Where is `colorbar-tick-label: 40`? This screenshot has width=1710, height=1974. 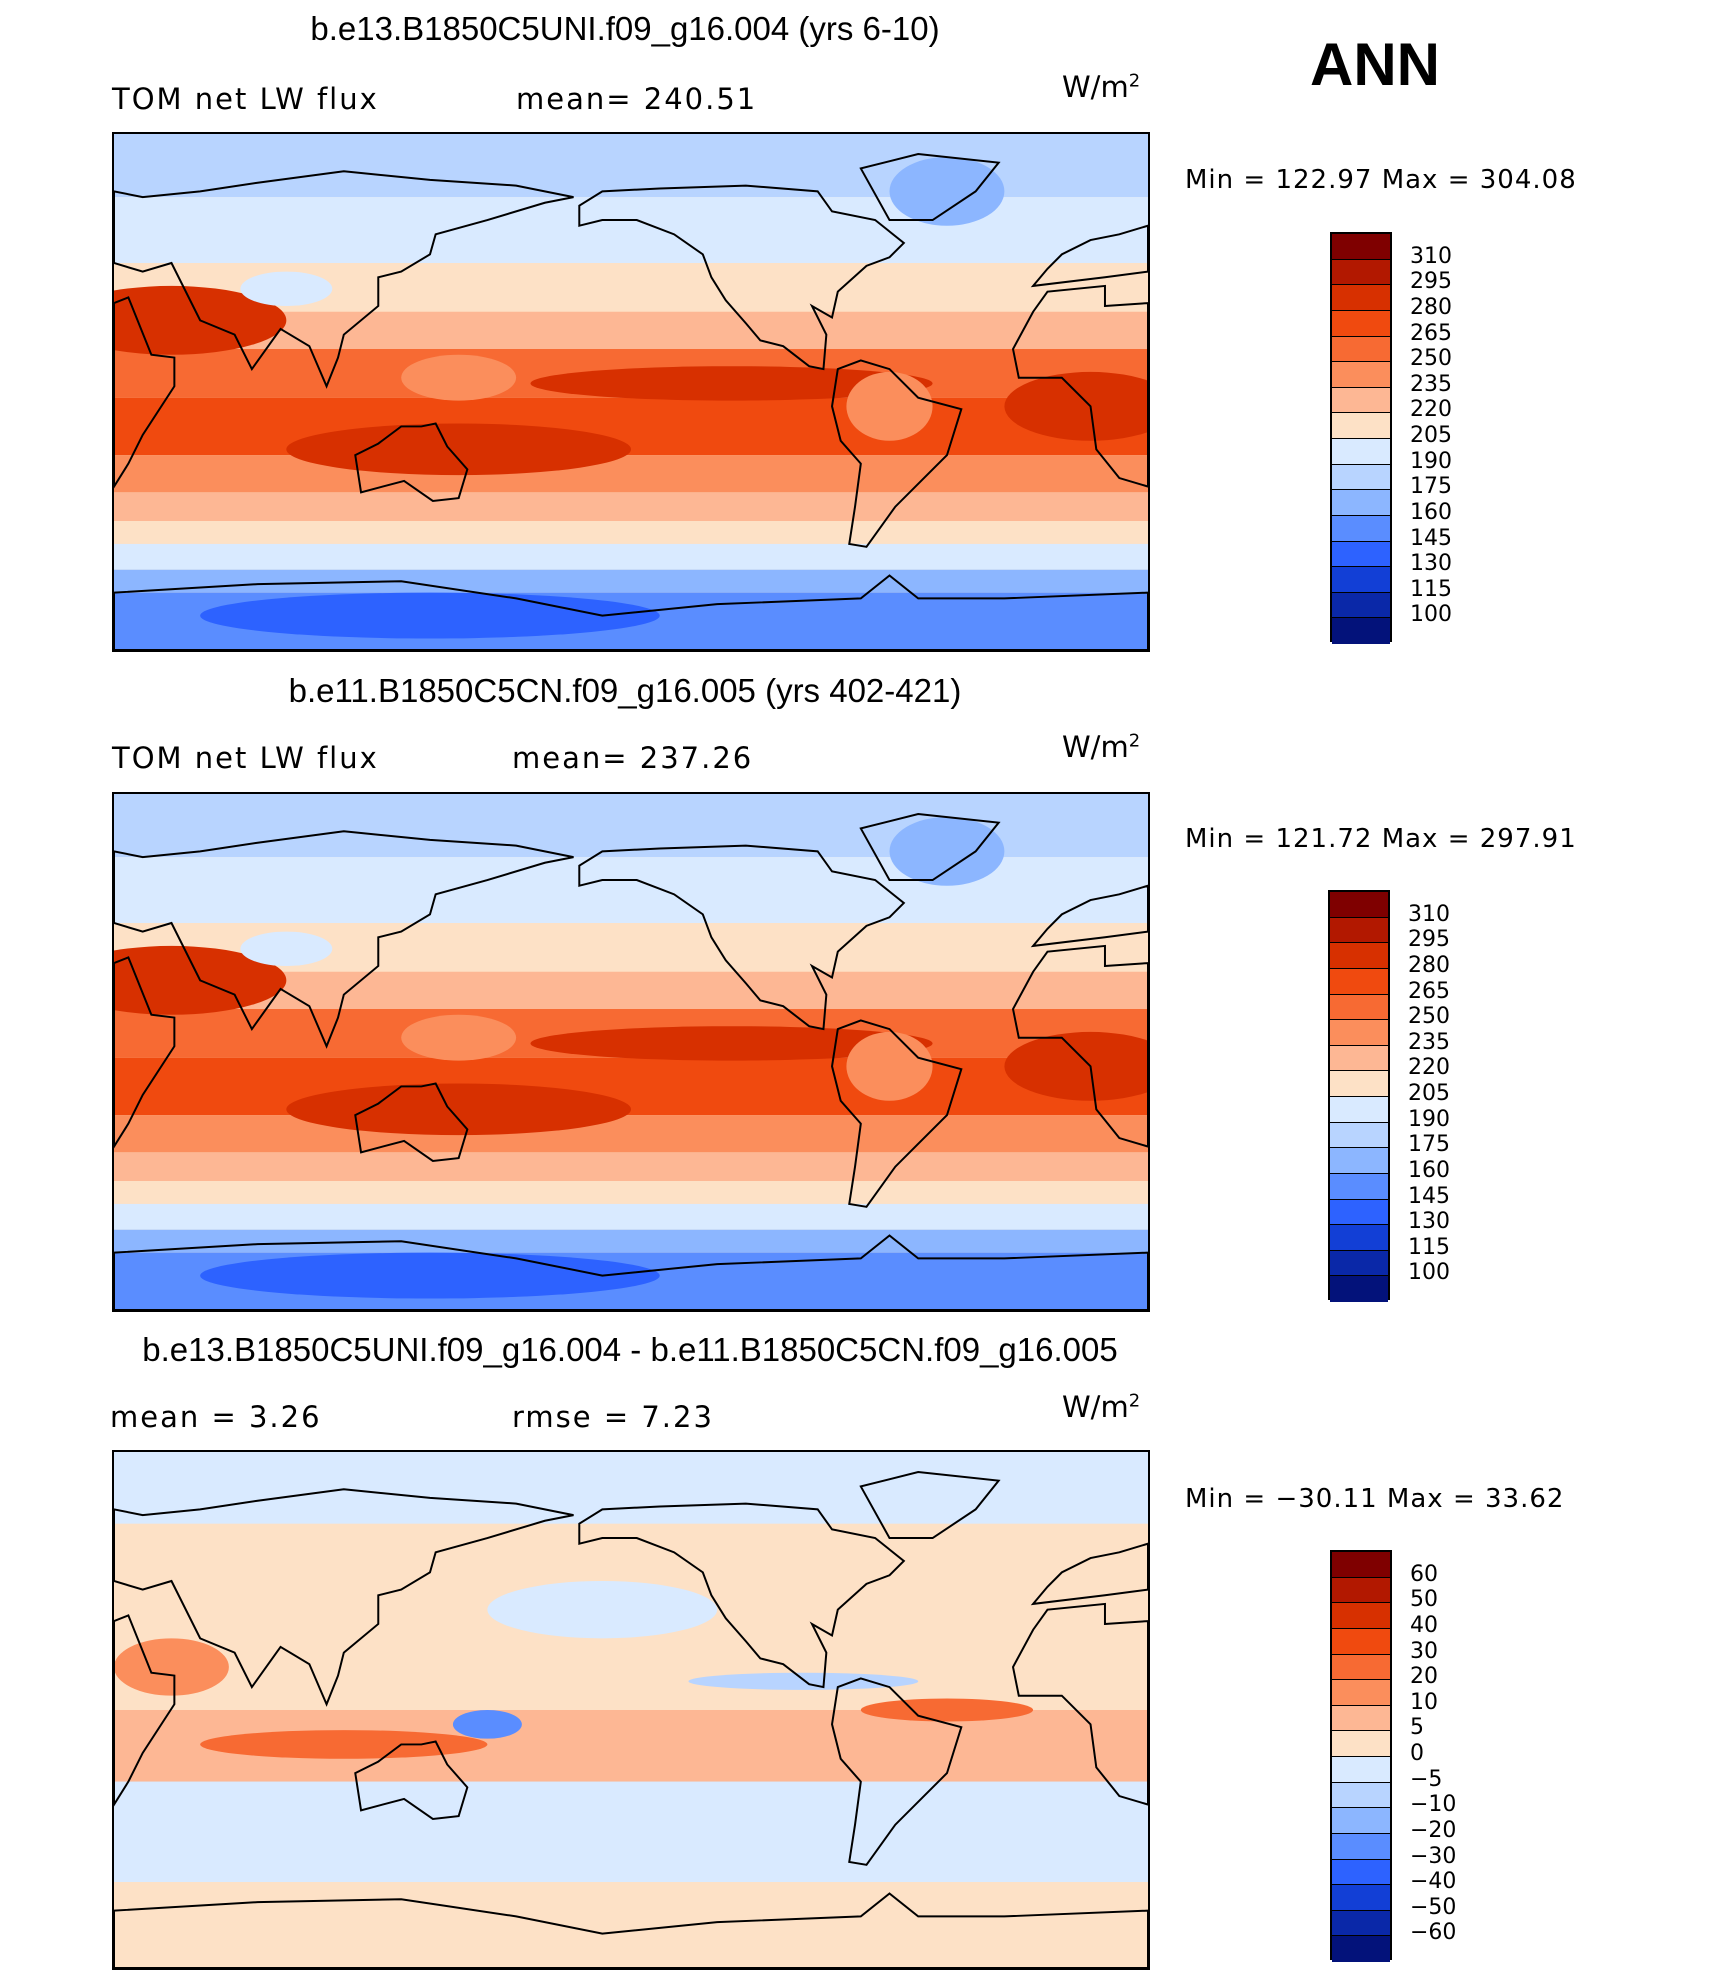 colorbar-tick-label: 40 is located at coordinates (1424, 1625).